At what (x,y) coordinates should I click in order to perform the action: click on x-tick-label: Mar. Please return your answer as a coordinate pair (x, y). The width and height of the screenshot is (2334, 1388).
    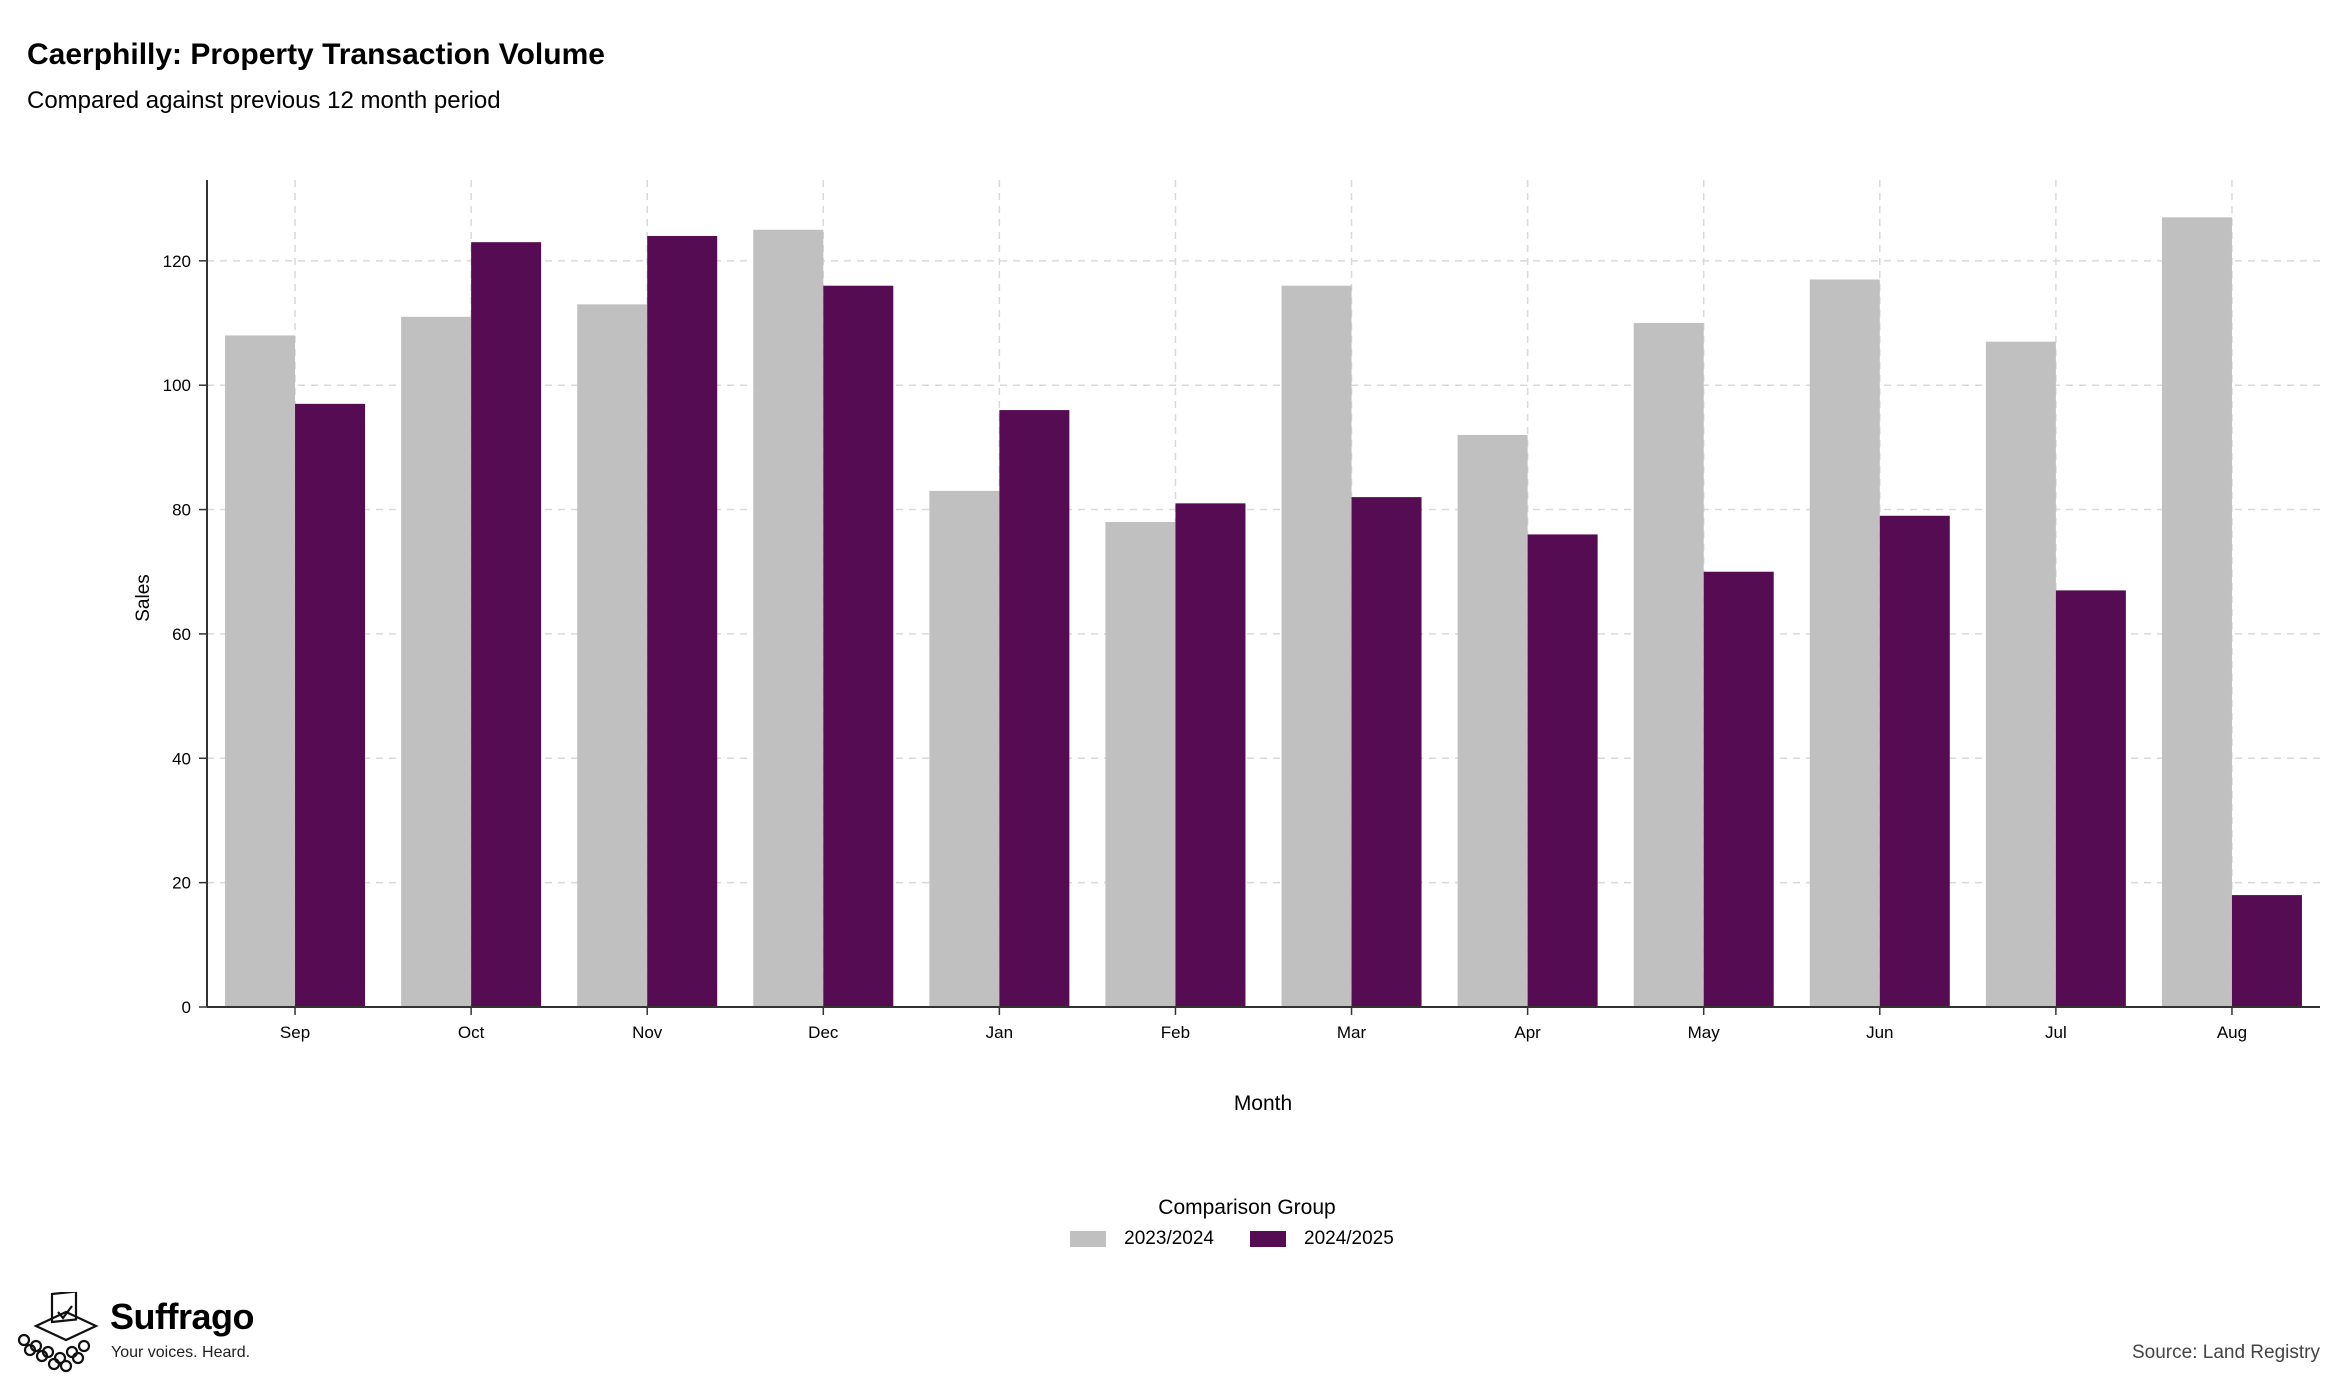
    Looking at the image, I should click on (1352, 1032).